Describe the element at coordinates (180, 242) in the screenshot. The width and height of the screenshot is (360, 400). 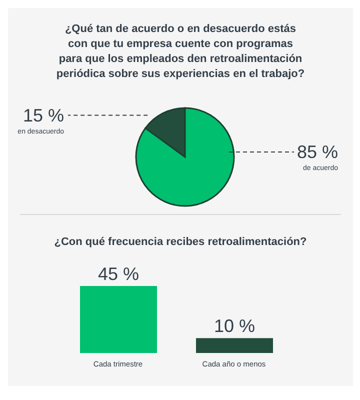
I see `chart-title: ¿Con qué frecuencia recibes retroalimentación?` at that location.